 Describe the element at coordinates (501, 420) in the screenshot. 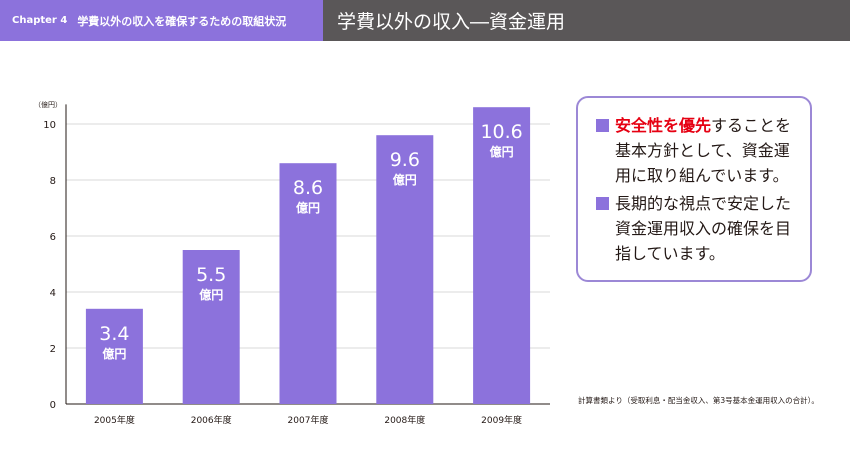

I see `x-tick-label: 2009年度` at that location.